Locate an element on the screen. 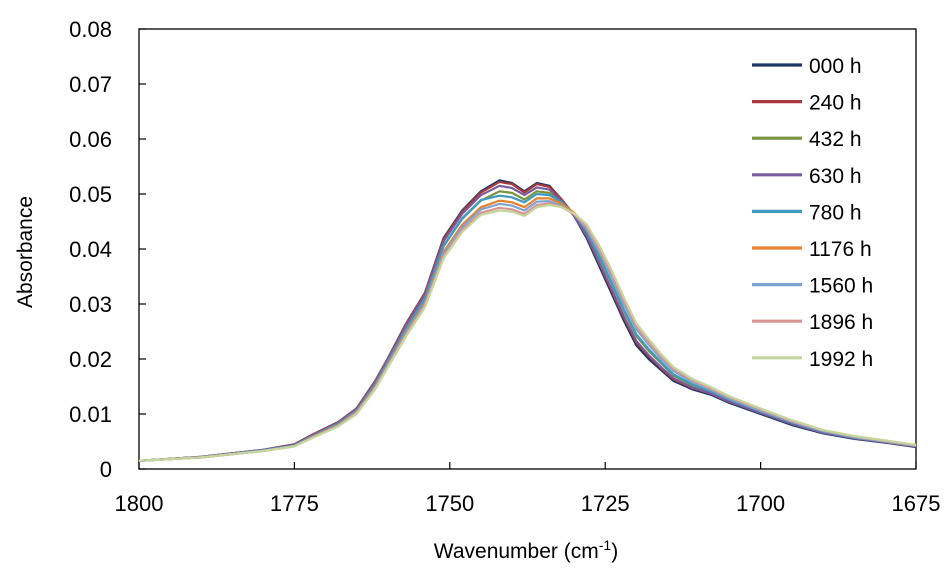  y-axis-title: Absorbance is located at coordinates (25, 252).